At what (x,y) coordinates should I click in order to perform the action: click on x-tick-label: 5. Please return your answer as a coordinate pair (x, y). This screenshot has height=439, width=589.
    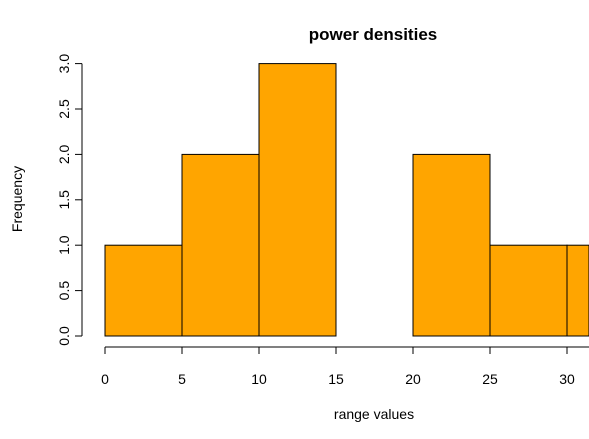
    Looking at the image, I should click on (182, 379).